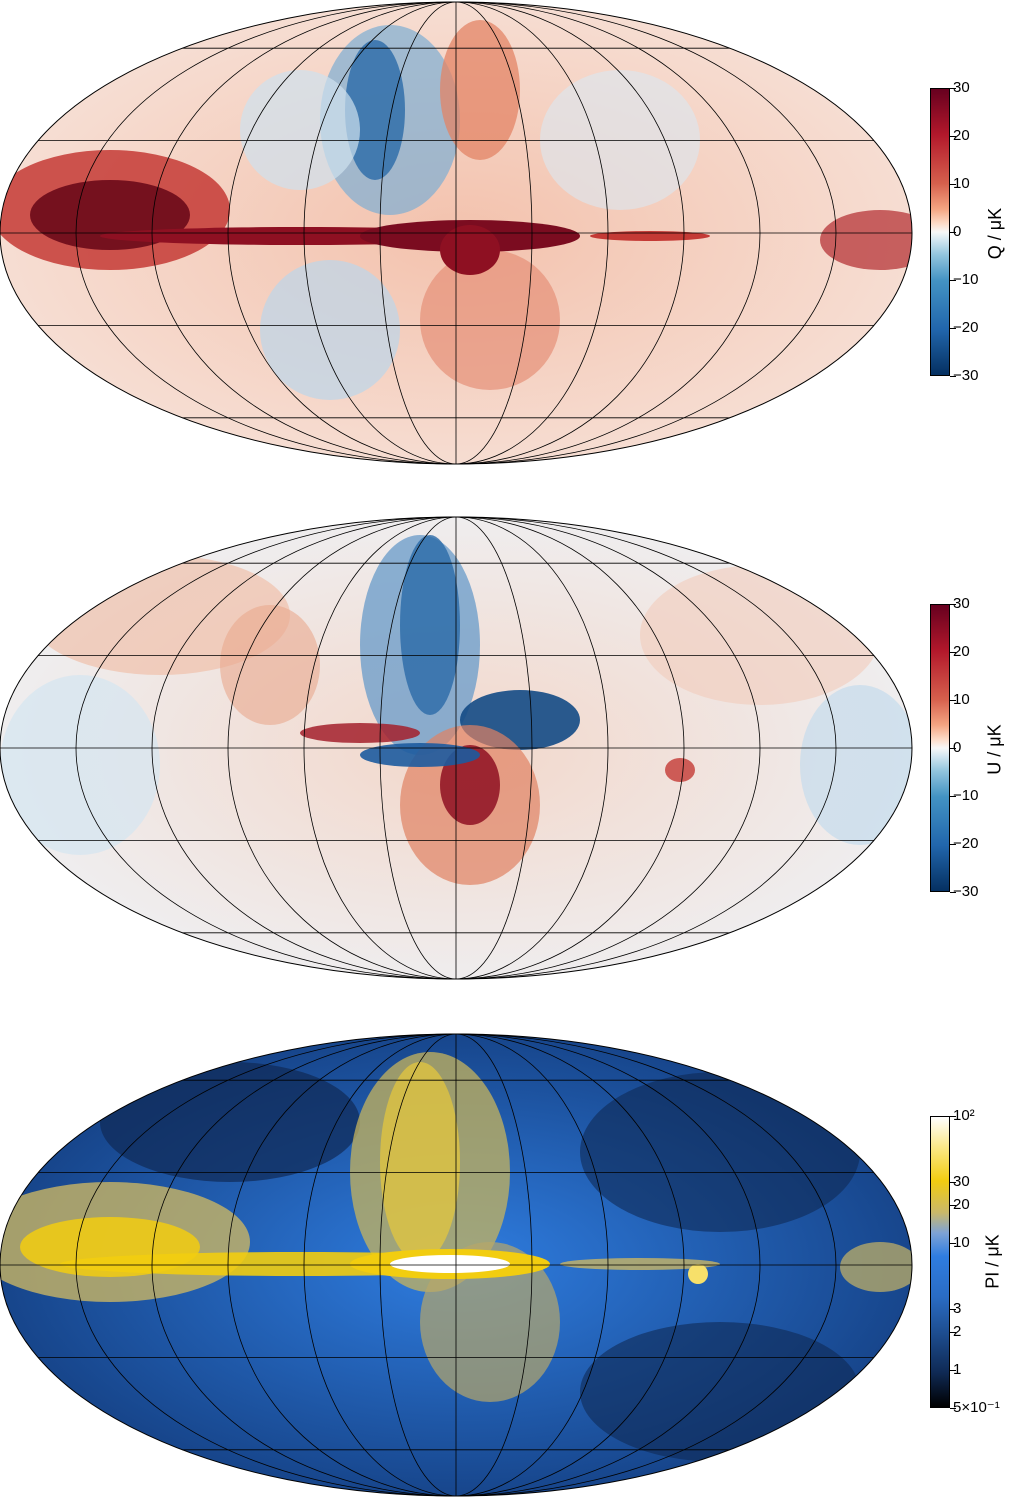 The width and height of the screenshot is (1017, 1497). Describe the element at coordinates (964, 1115) in the screenshot. I see `colorbar-tick-label: 10²` at that location.